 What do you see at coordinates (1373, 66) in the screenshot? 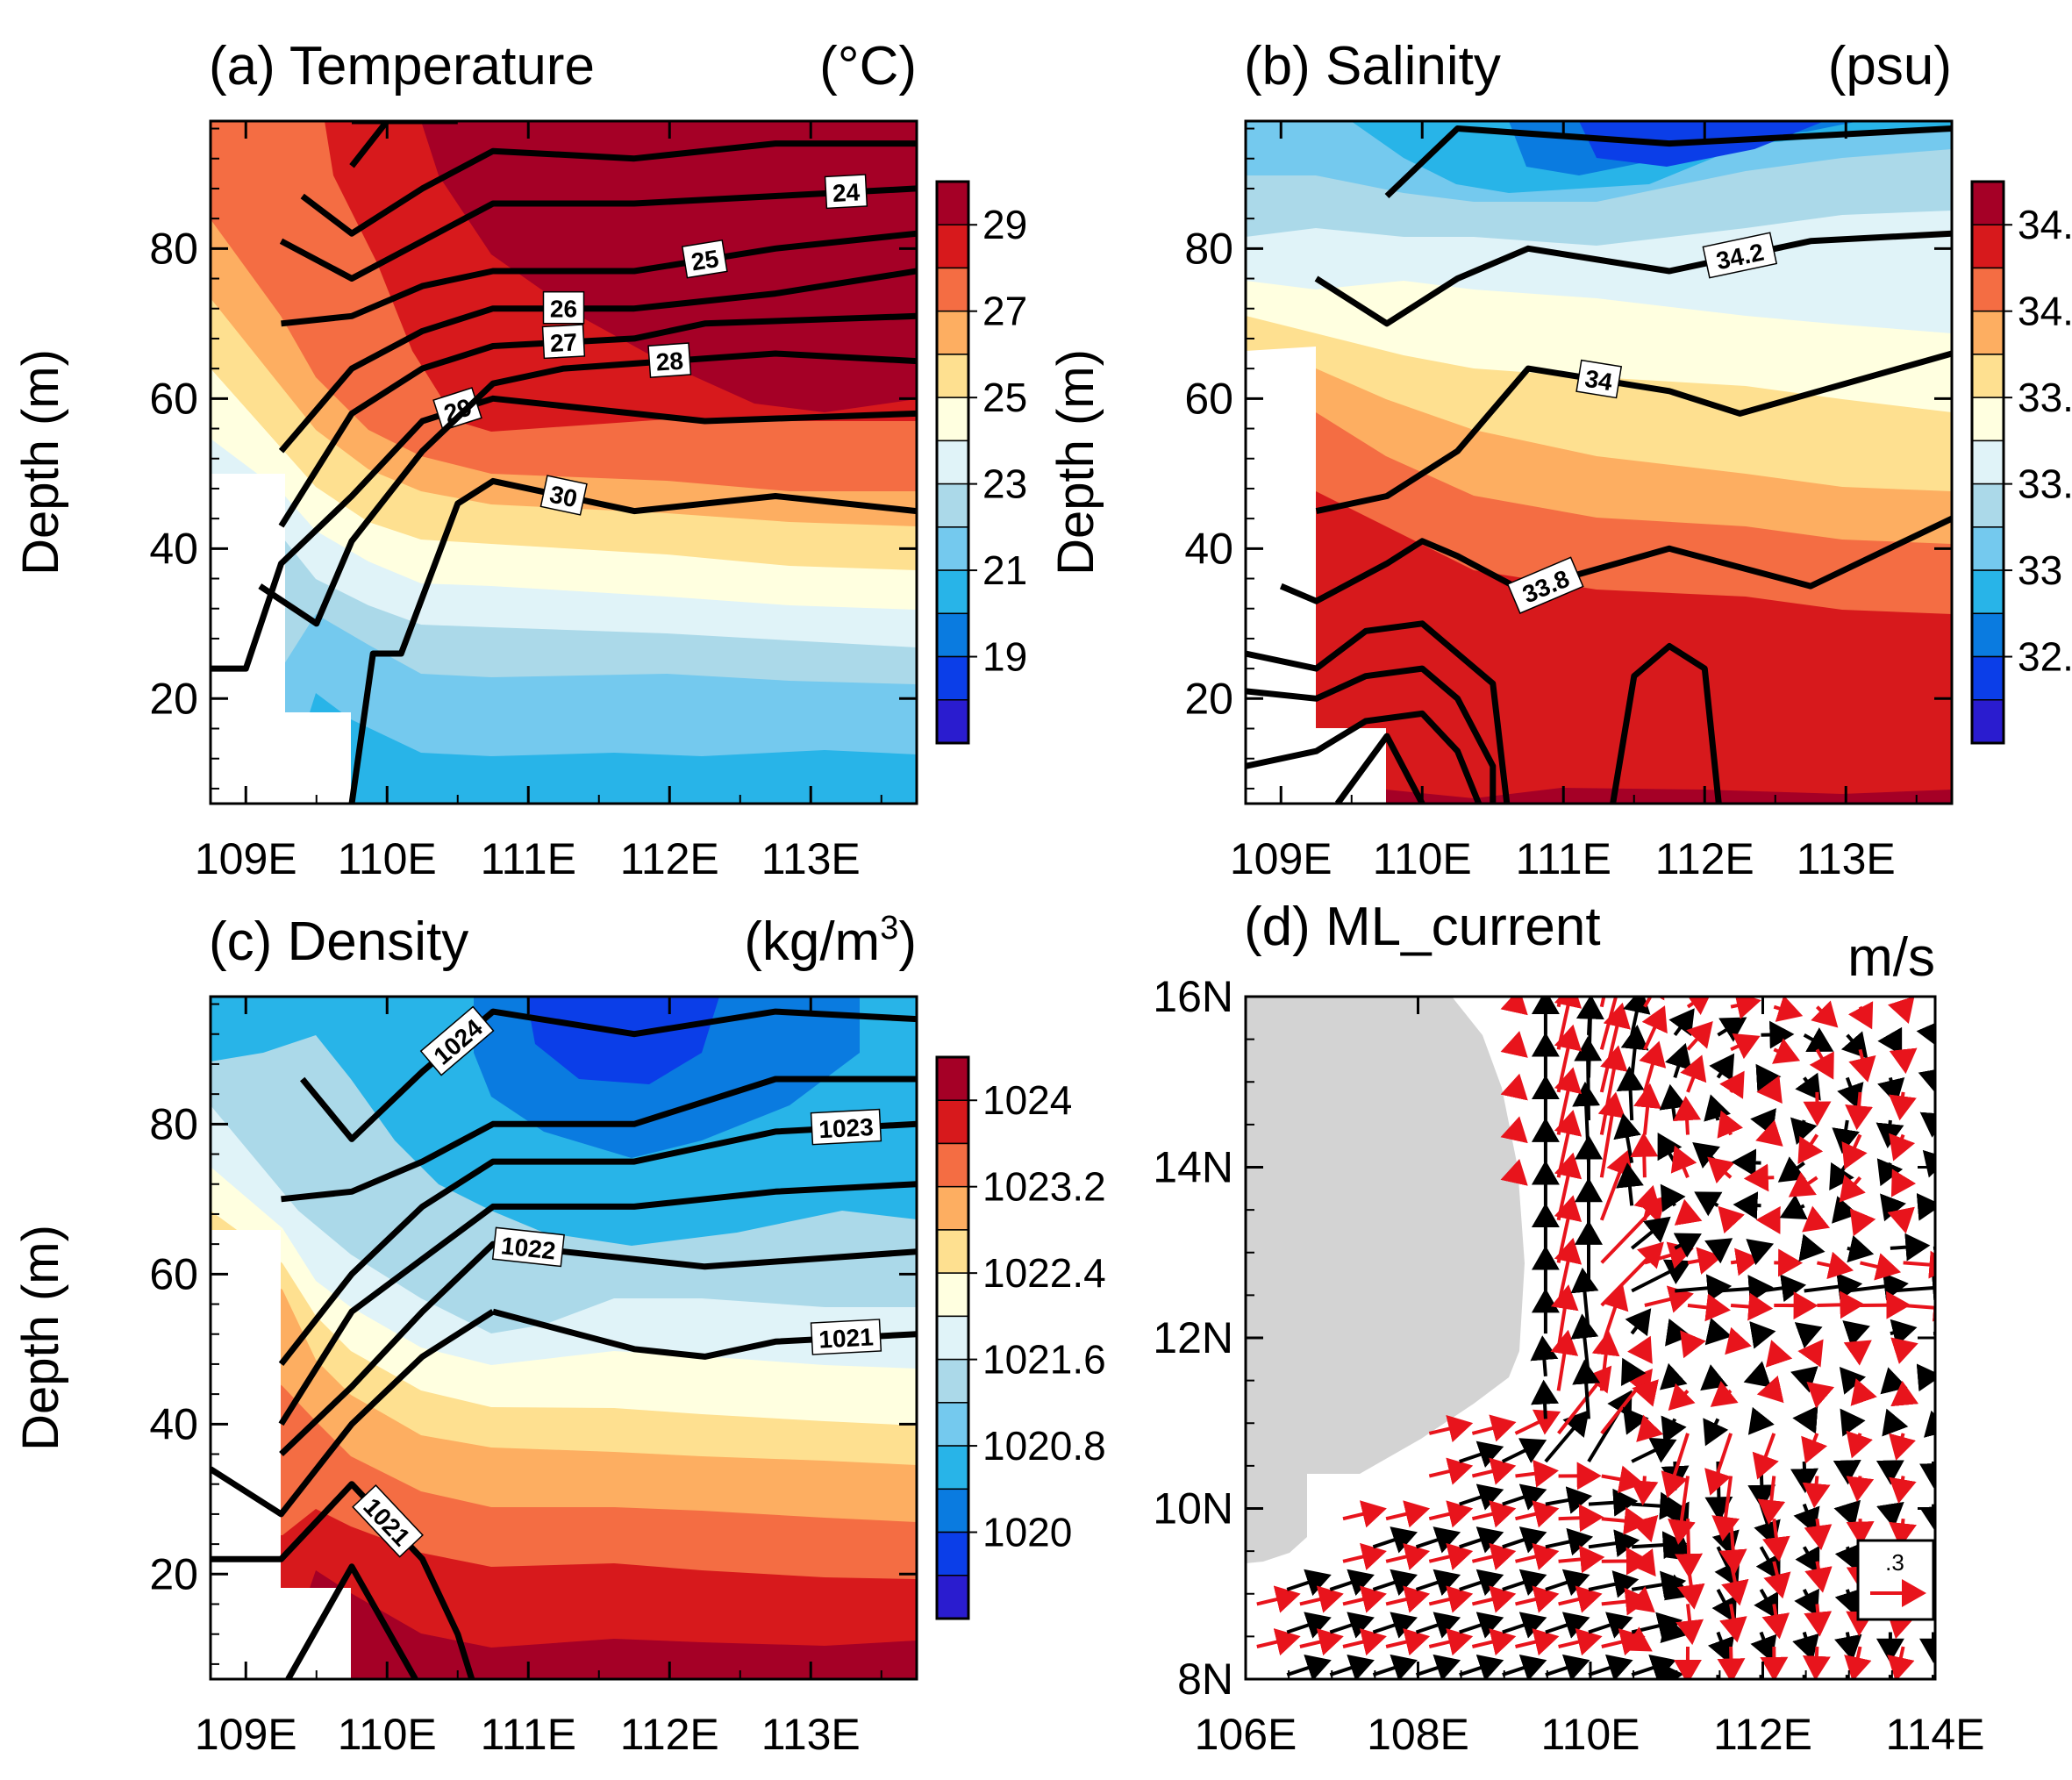
I see `panel-title: (b) Salinity` at bounding box center [1373, 66].